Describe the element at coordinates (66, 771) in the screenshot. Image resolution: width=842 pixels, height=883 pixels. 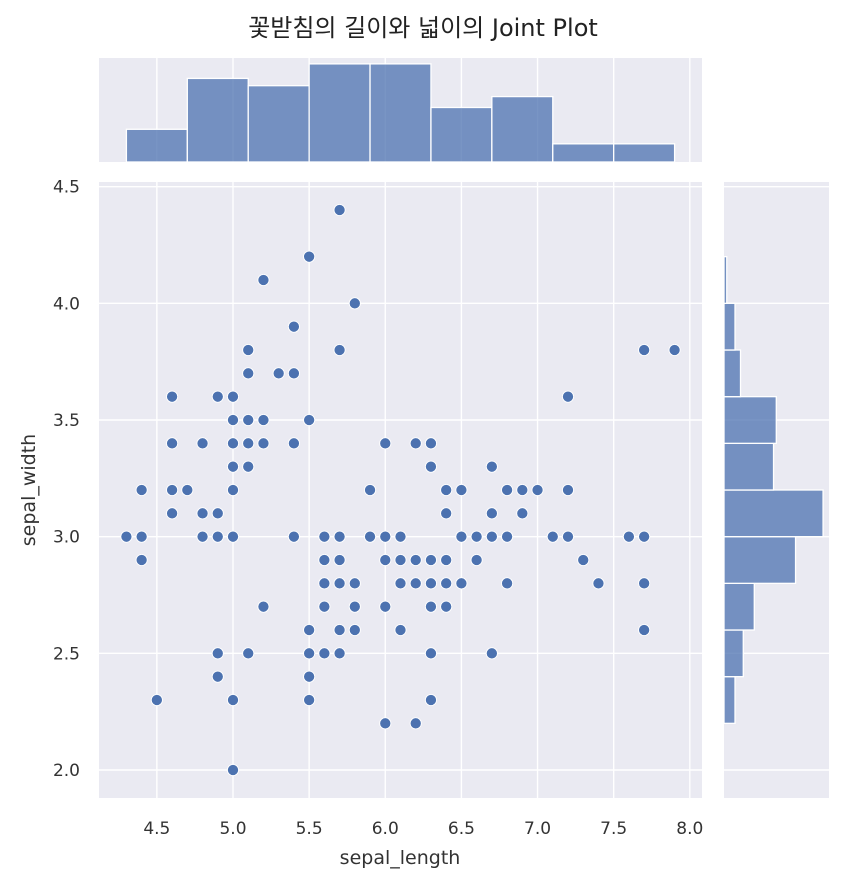
I see `y-tick-label: 2.0` at that location.